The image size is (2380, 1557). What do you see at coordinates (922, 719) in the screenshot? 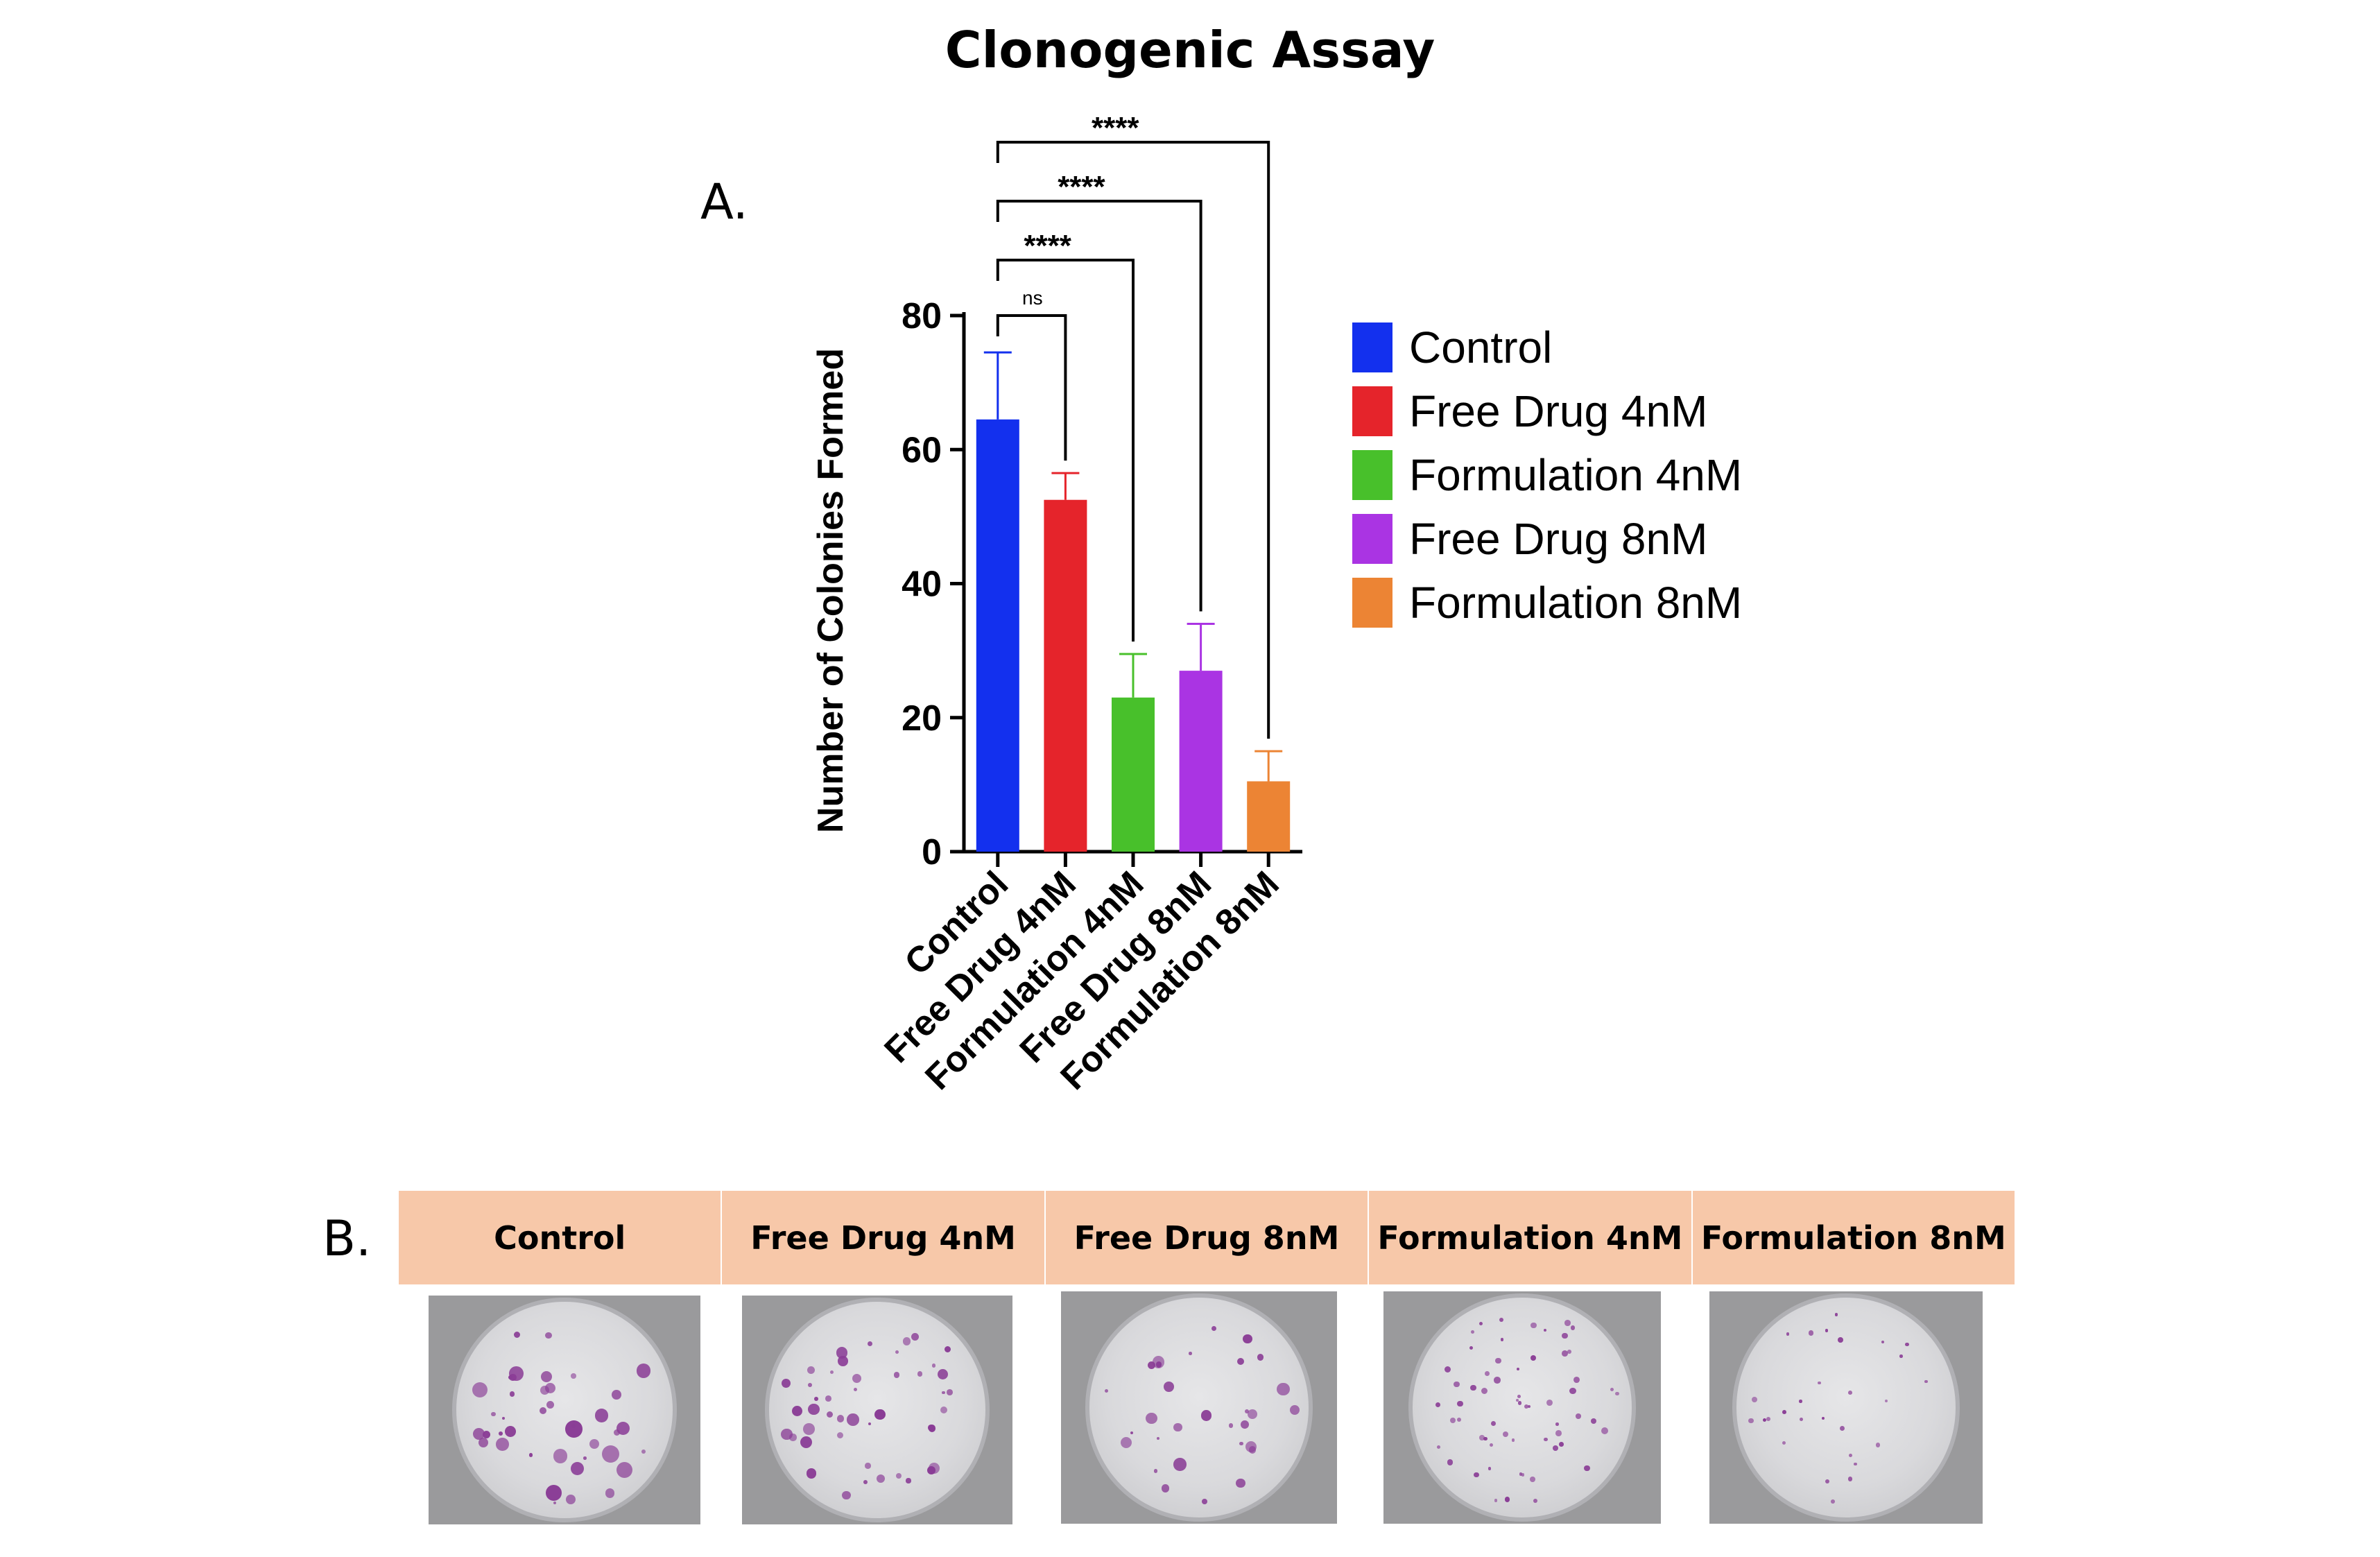
I see `y-tick-label: 20` at bounding box center [922, 719].